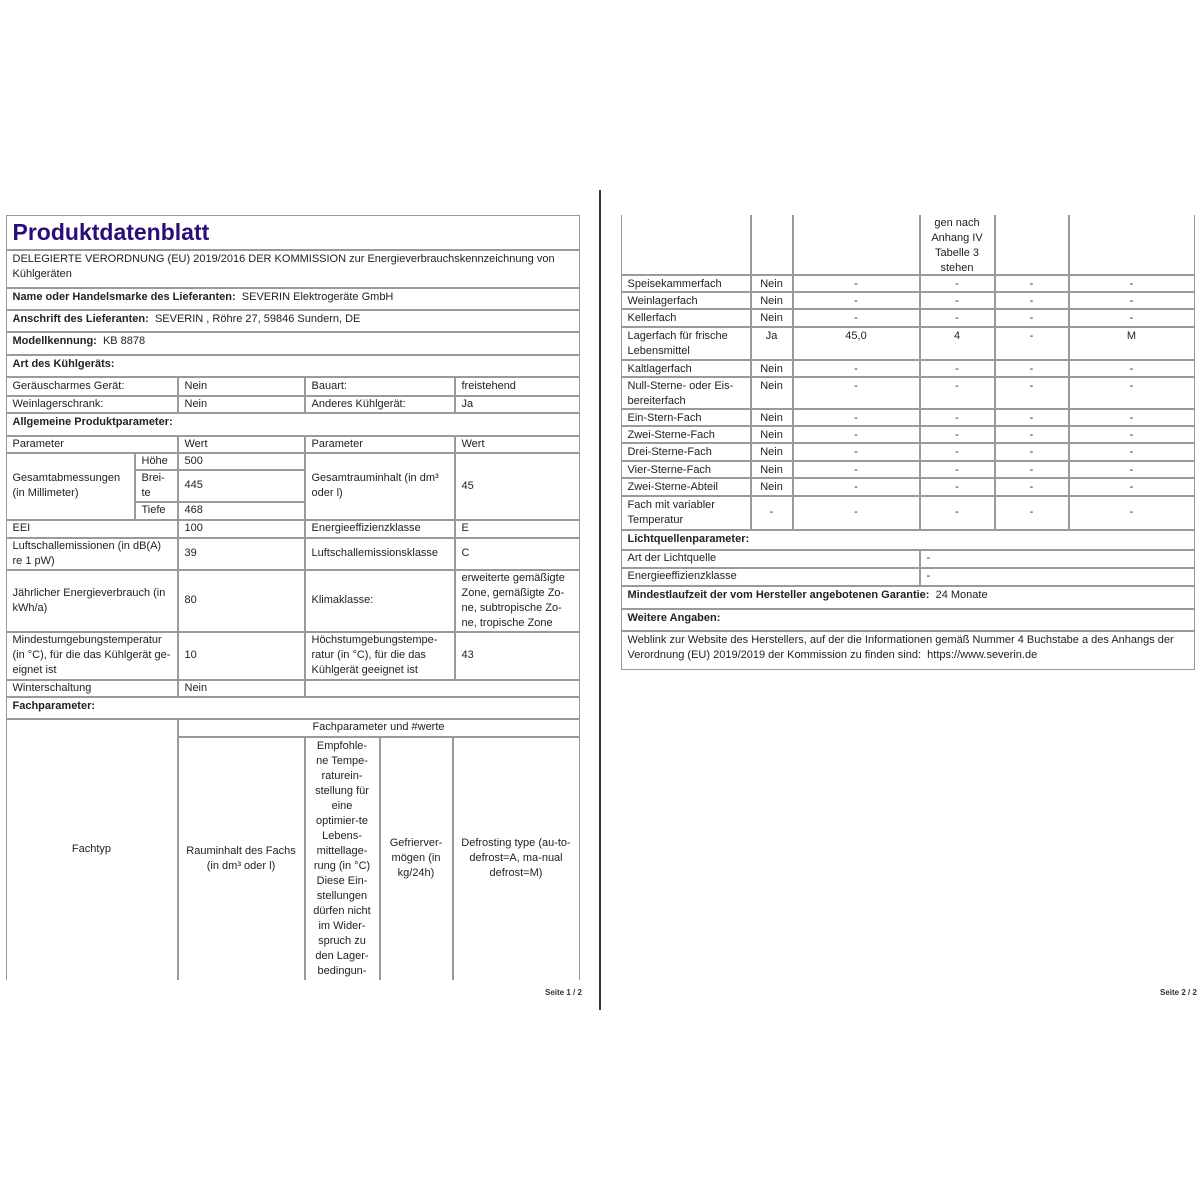  I want to click on cell-text: Zwei-Sterne-Abteil, so click(672, 486).